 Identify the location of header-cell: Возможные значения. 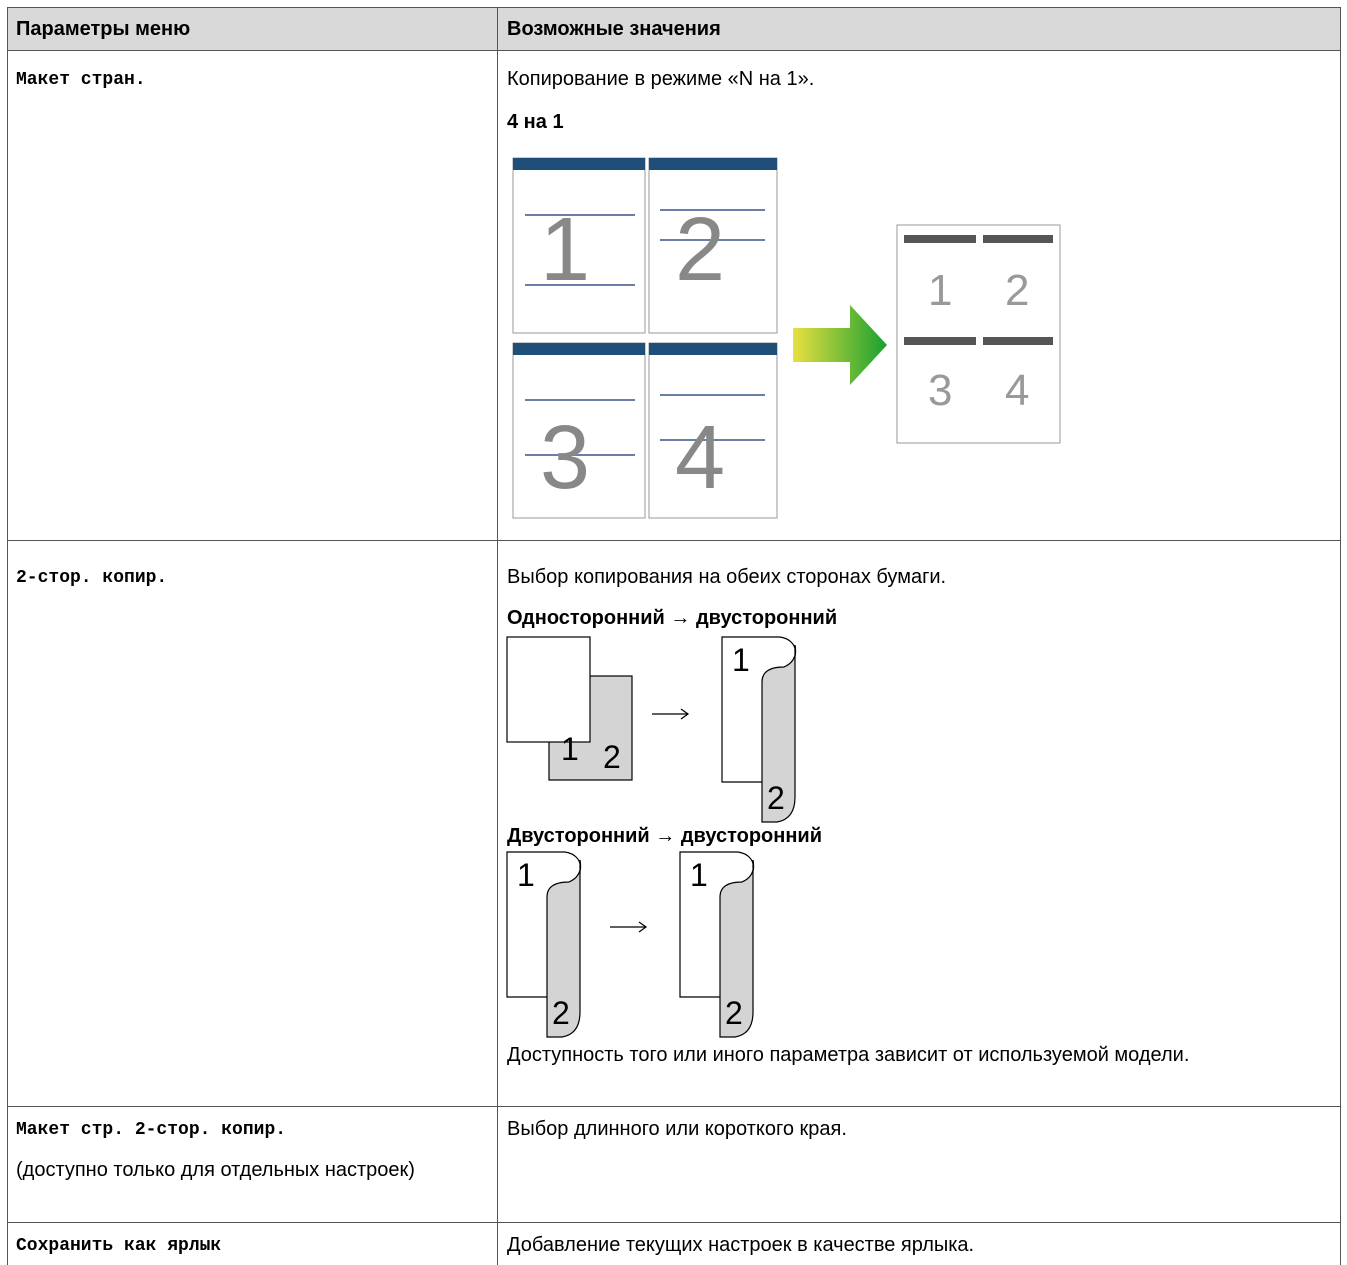
(614, 29).